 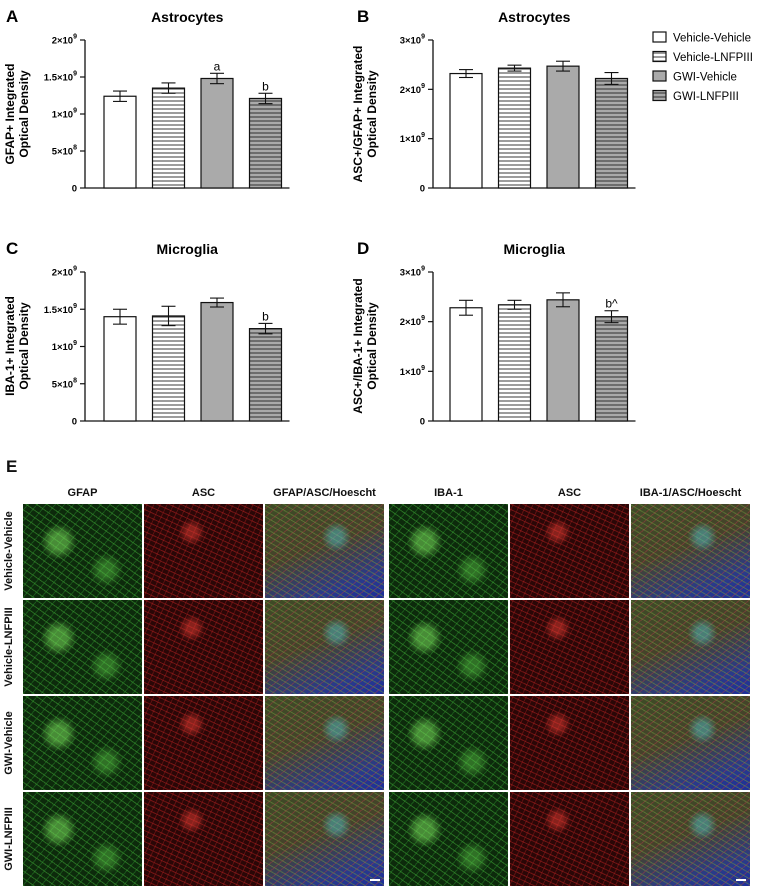 I want to click on legend-label: Vehicle-LNFPIII, so click(x=713, y=58).